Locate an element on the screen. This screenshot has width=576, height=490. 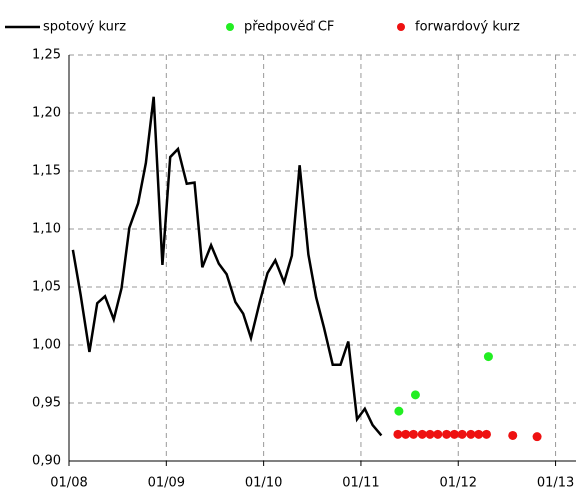
y-tick-label: 1,25 is located at coordinates (46, 55).